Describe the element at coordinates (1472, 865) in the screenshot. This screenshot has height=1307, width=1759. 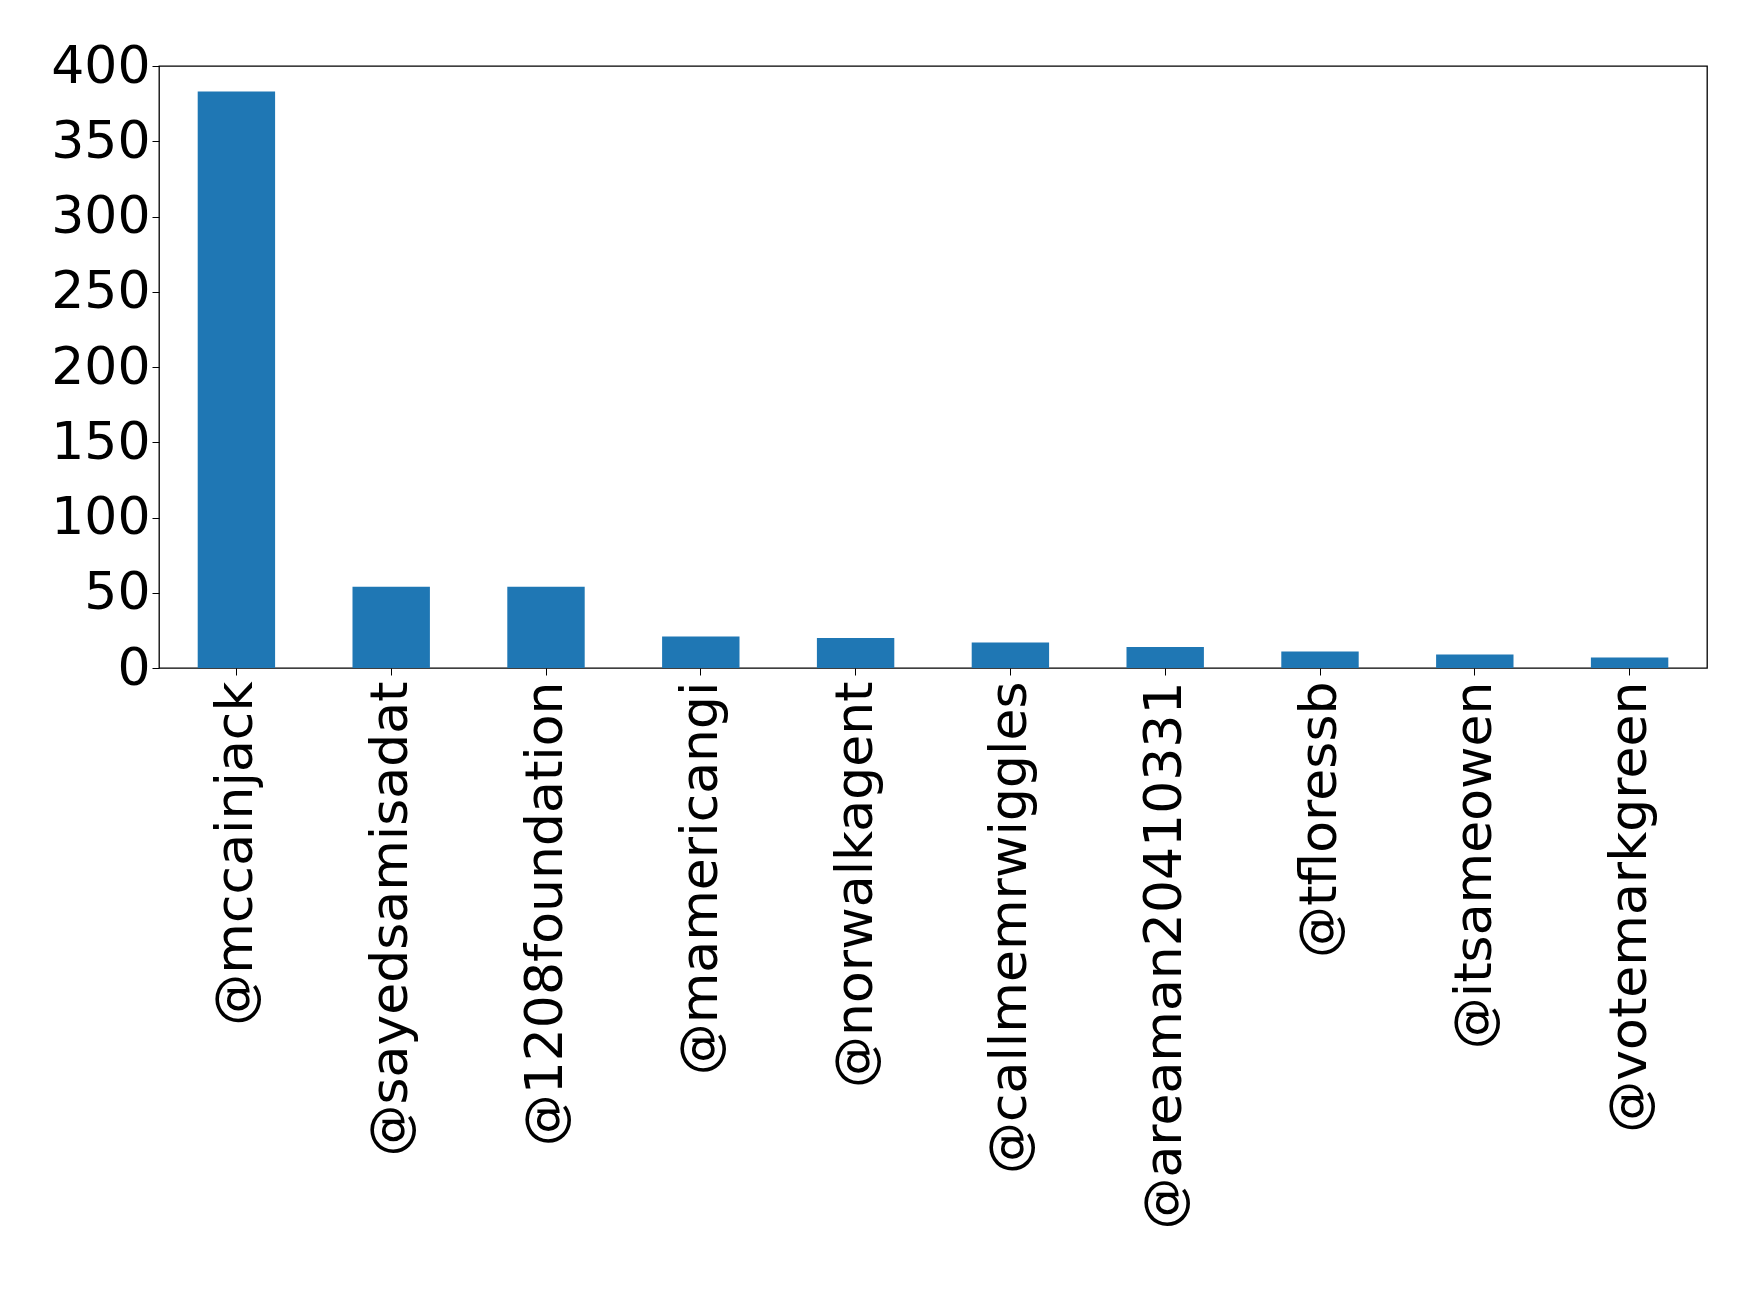
I see `x-tick-label: @itsameowen` at that location.